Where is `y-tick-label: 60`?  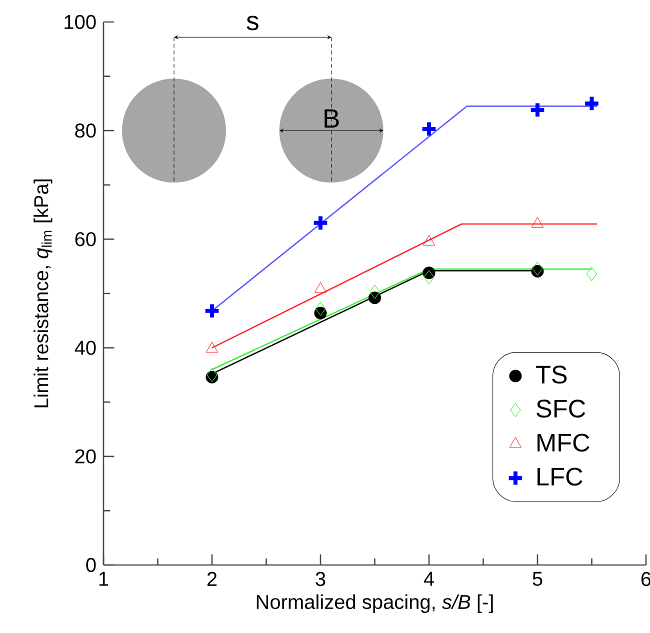 y-tick-label: 60 is located at coordinates (85, 239).